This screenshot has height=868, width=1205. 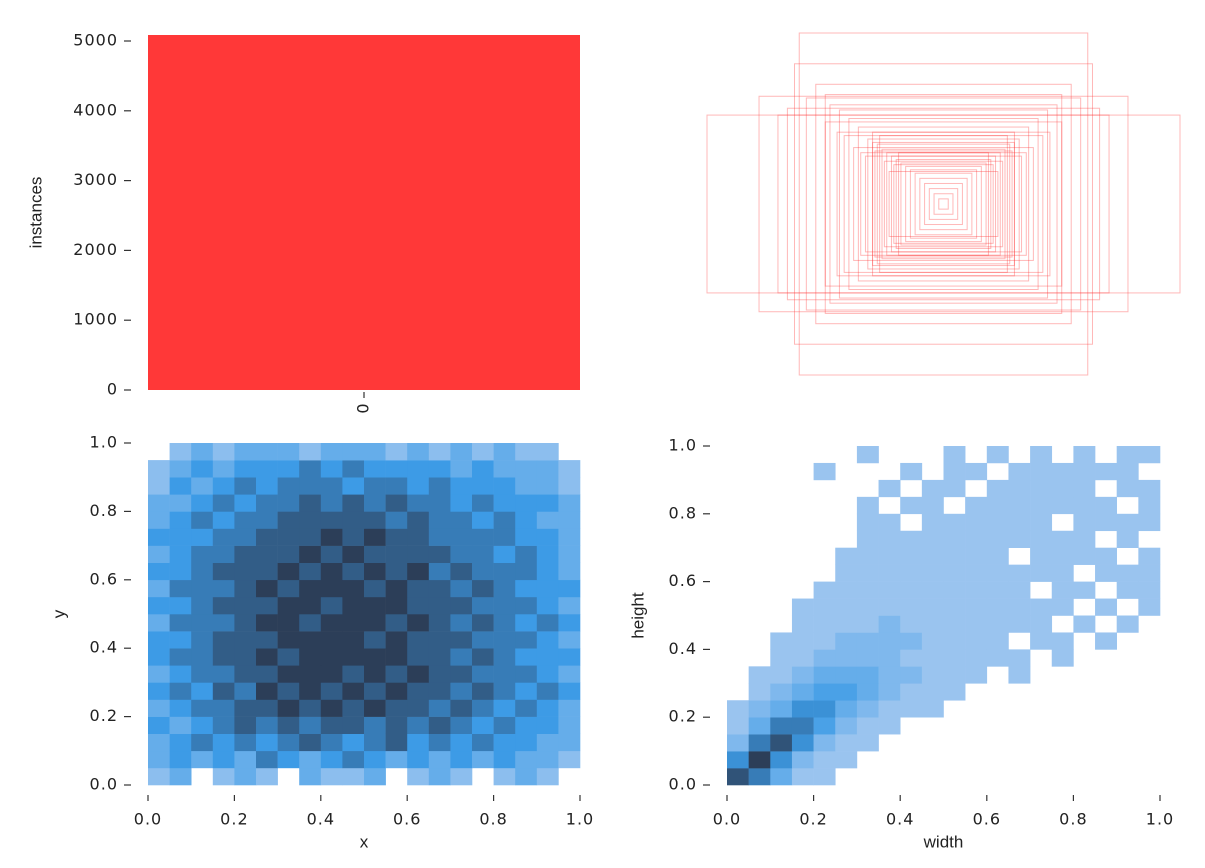 What do you see at coordinates (321, 819) in the screenshot?
I see `x-tick-label: 0.4` at bounding box center [321, 819].